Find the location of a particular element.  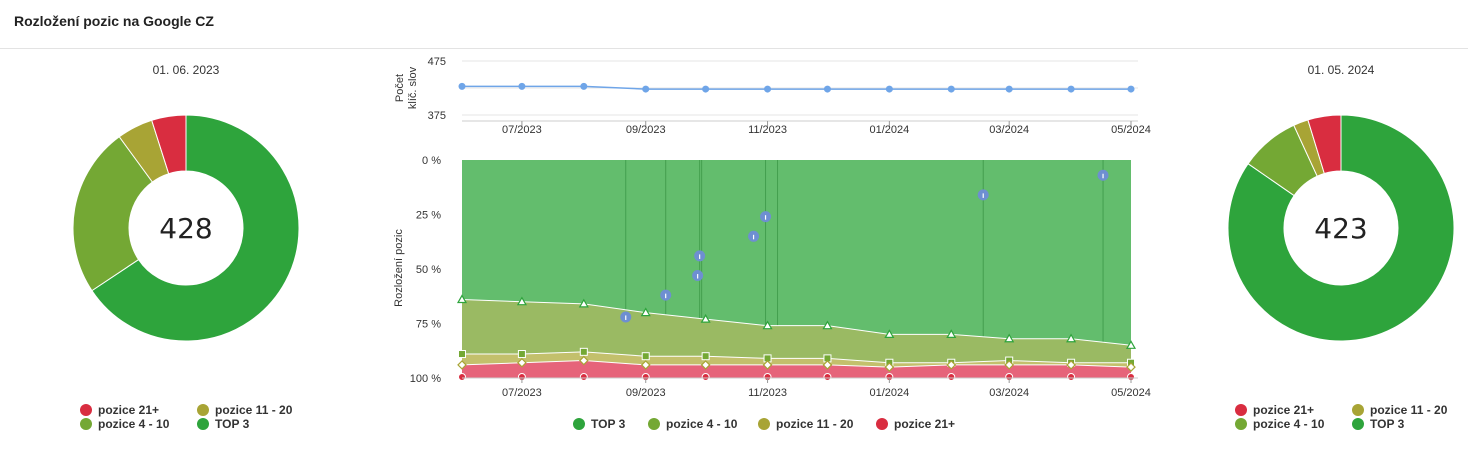

left-legend-item-pos11-20: pozice 11 - 20 is located at coordinates (244, 410).